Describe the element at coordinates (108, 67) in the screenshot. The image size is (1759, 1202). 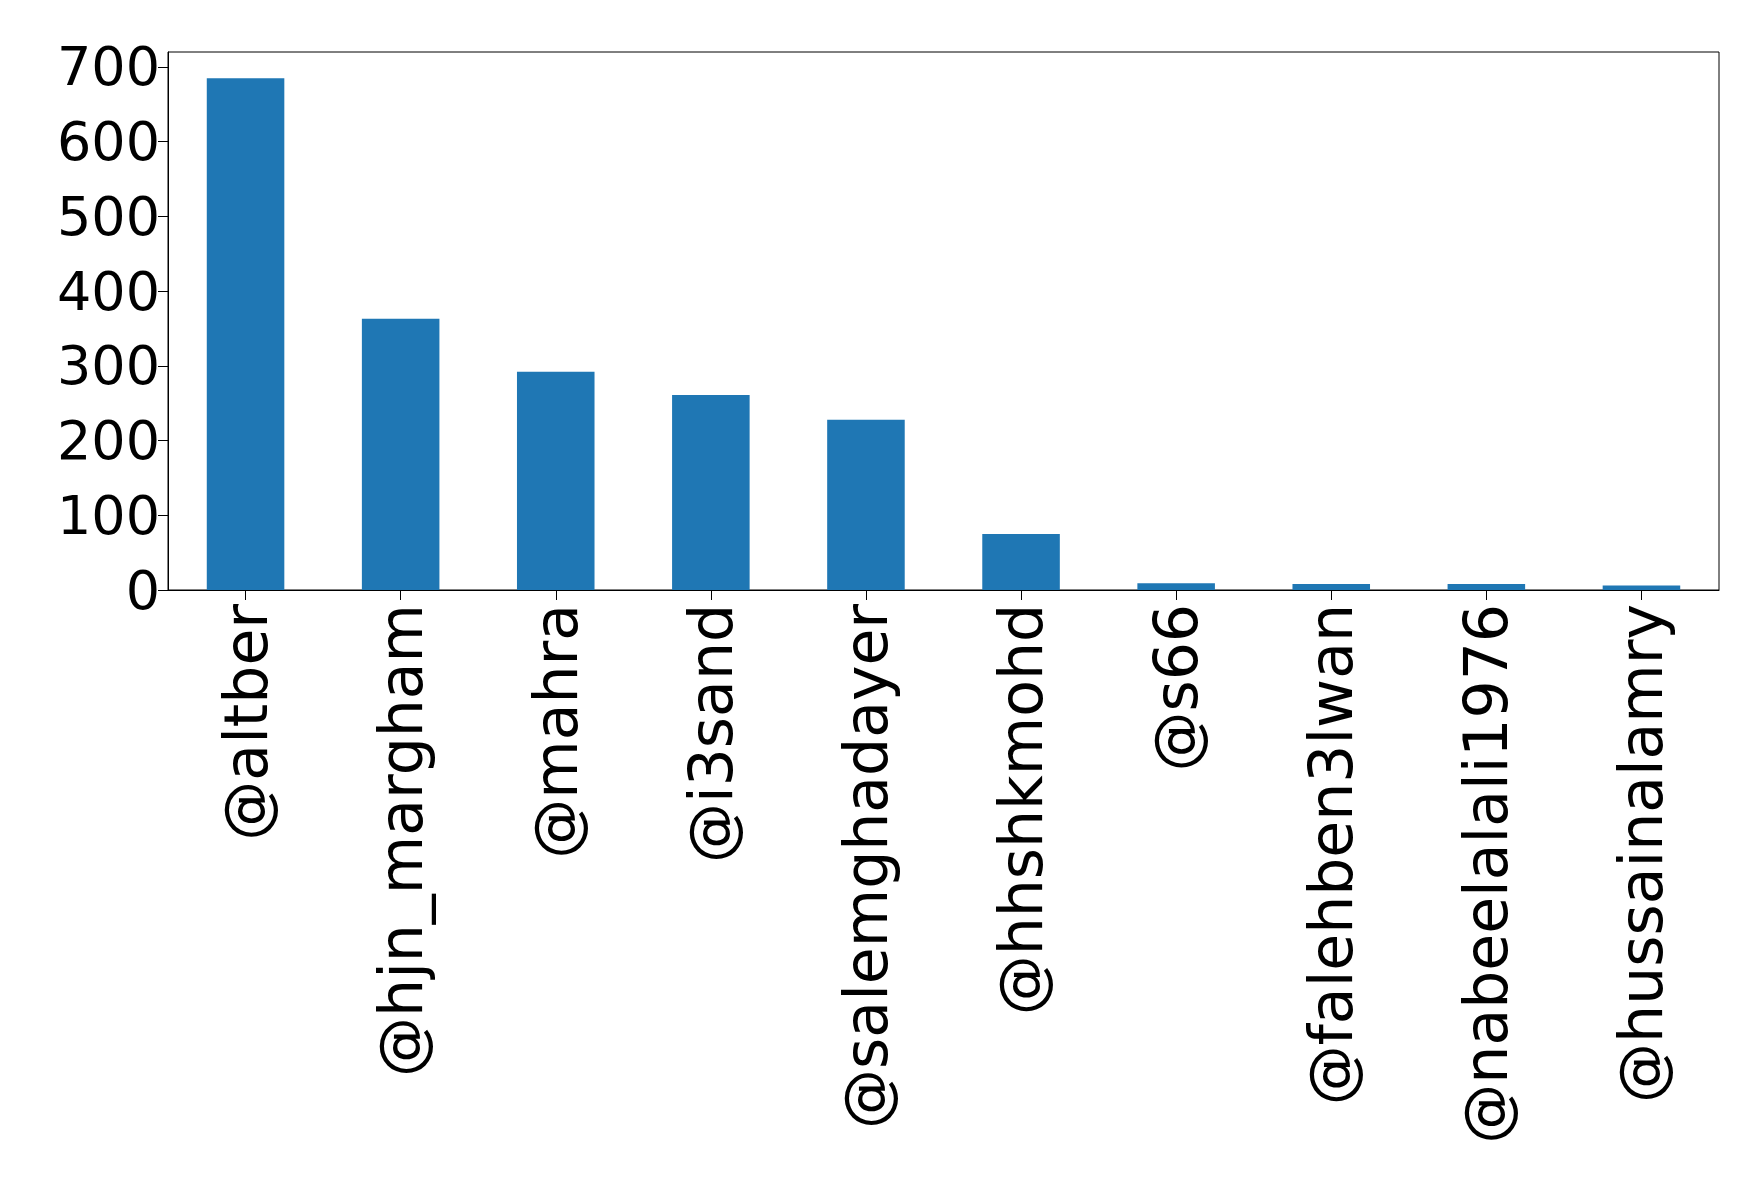
I see `y-tick-label: 700` at that location.